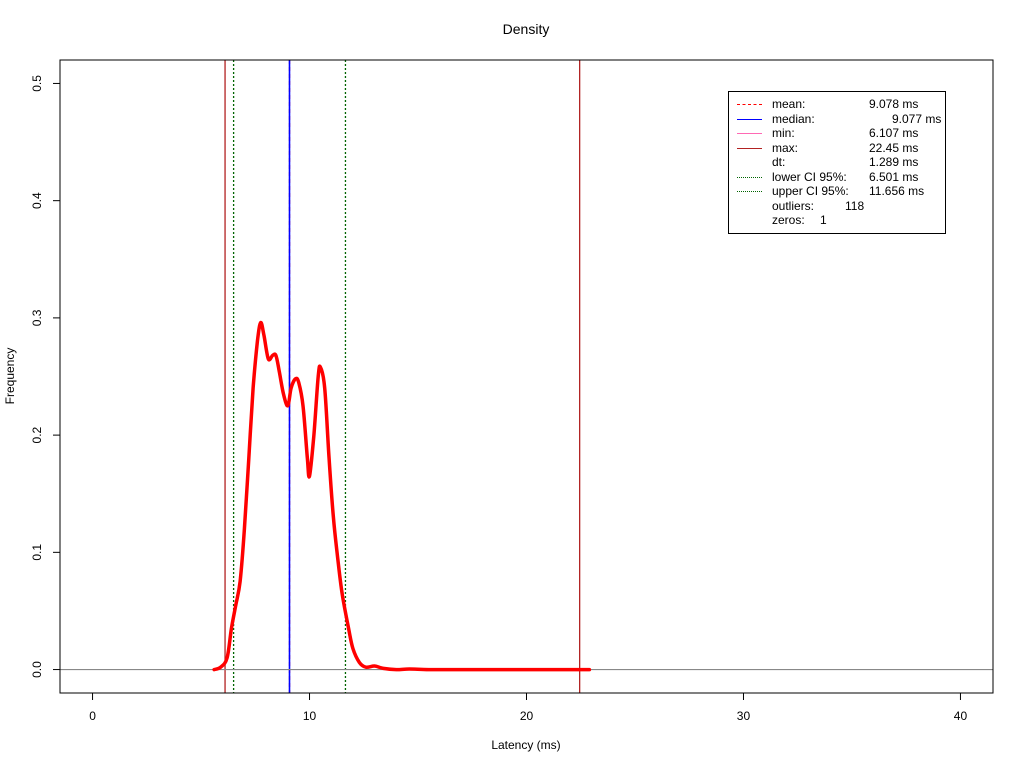  What do you see at coordinates (310, 716) in the screenshot?
I see `x-tick-label: 10` at bounding box center [310, 716].